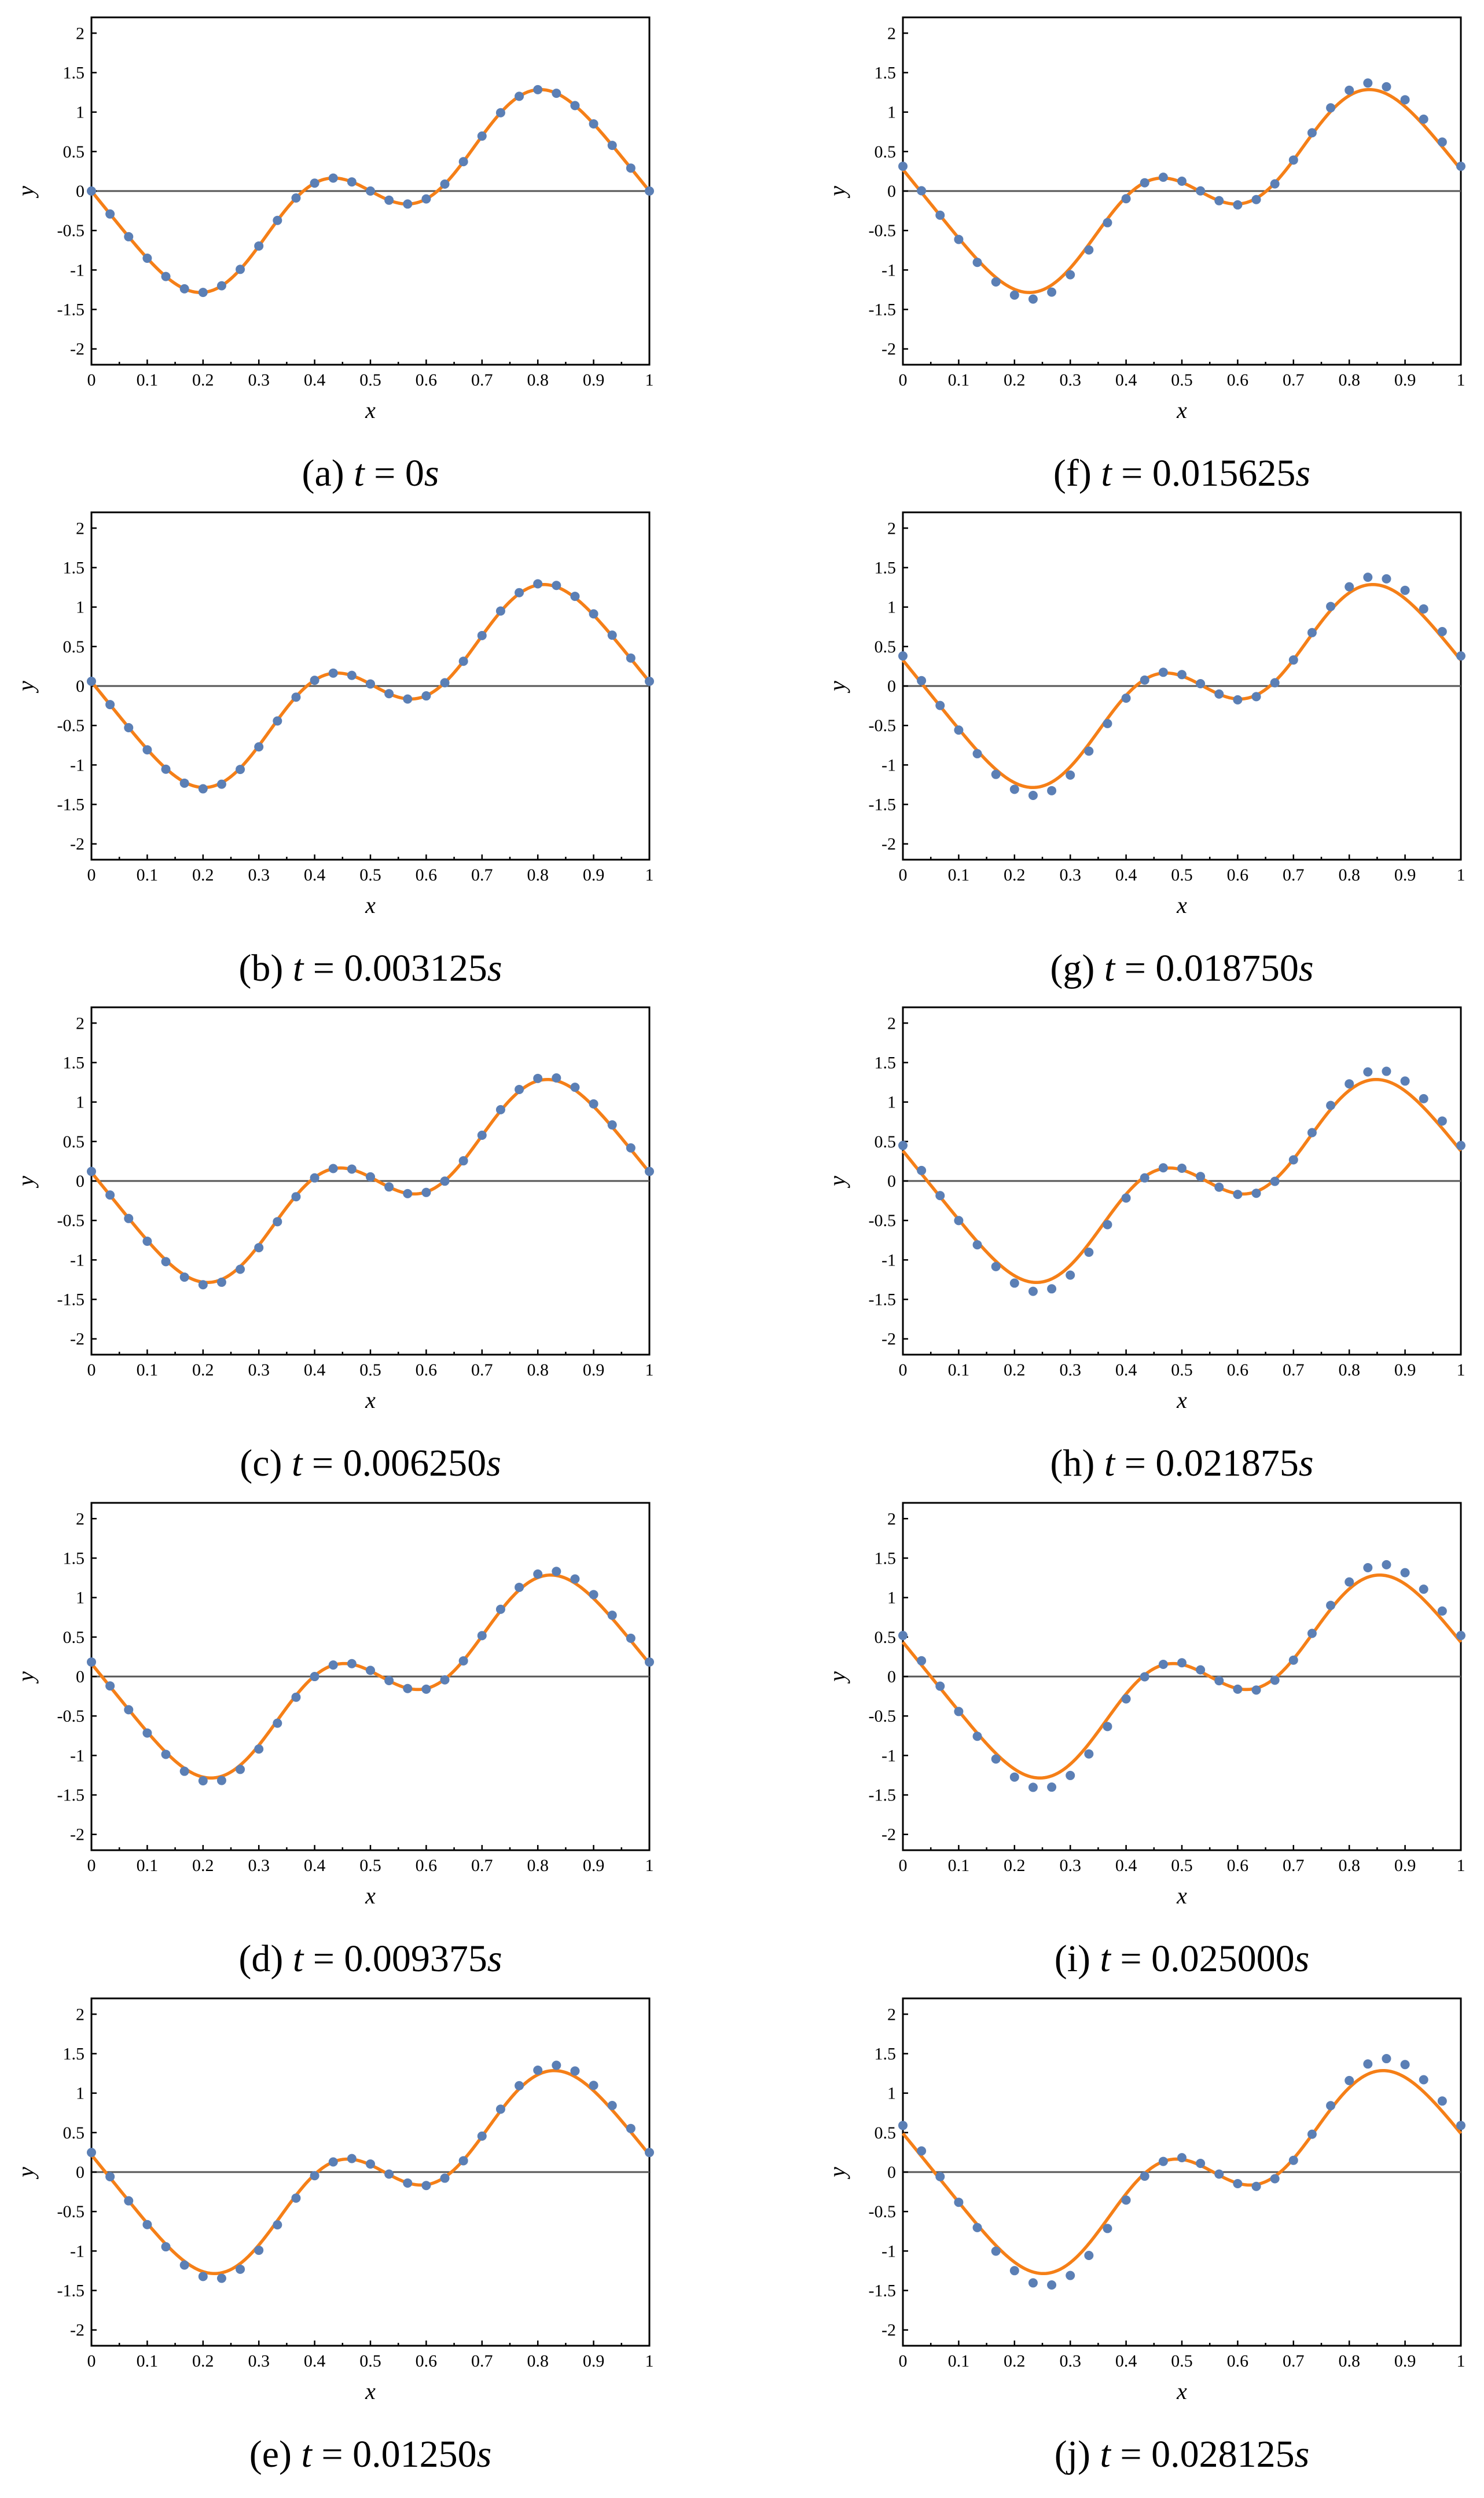 This screenshot has width=1484, height=2498. I want to click on caption-t-value: 0.01250, so click(415, 2454).